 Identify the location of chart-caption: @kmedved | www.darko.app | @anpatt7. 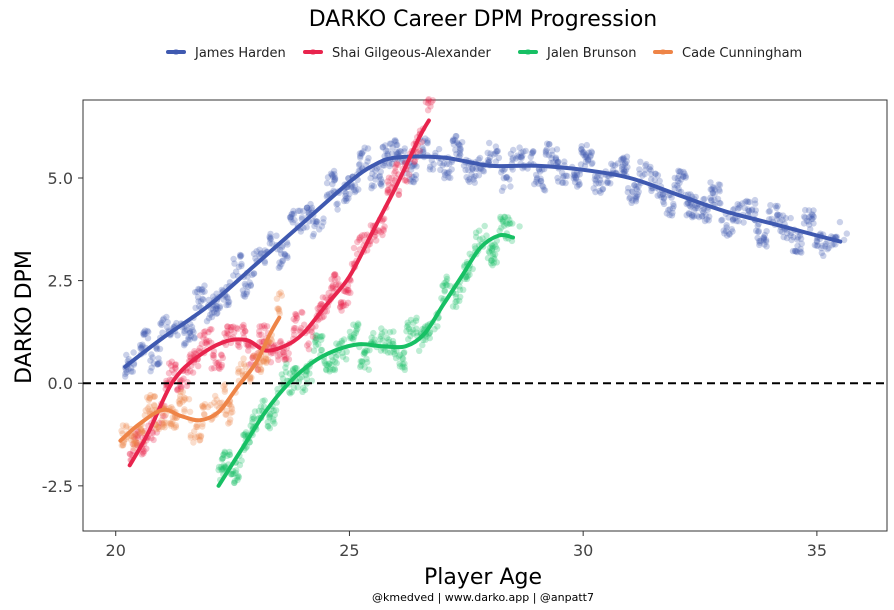
(483, 597).